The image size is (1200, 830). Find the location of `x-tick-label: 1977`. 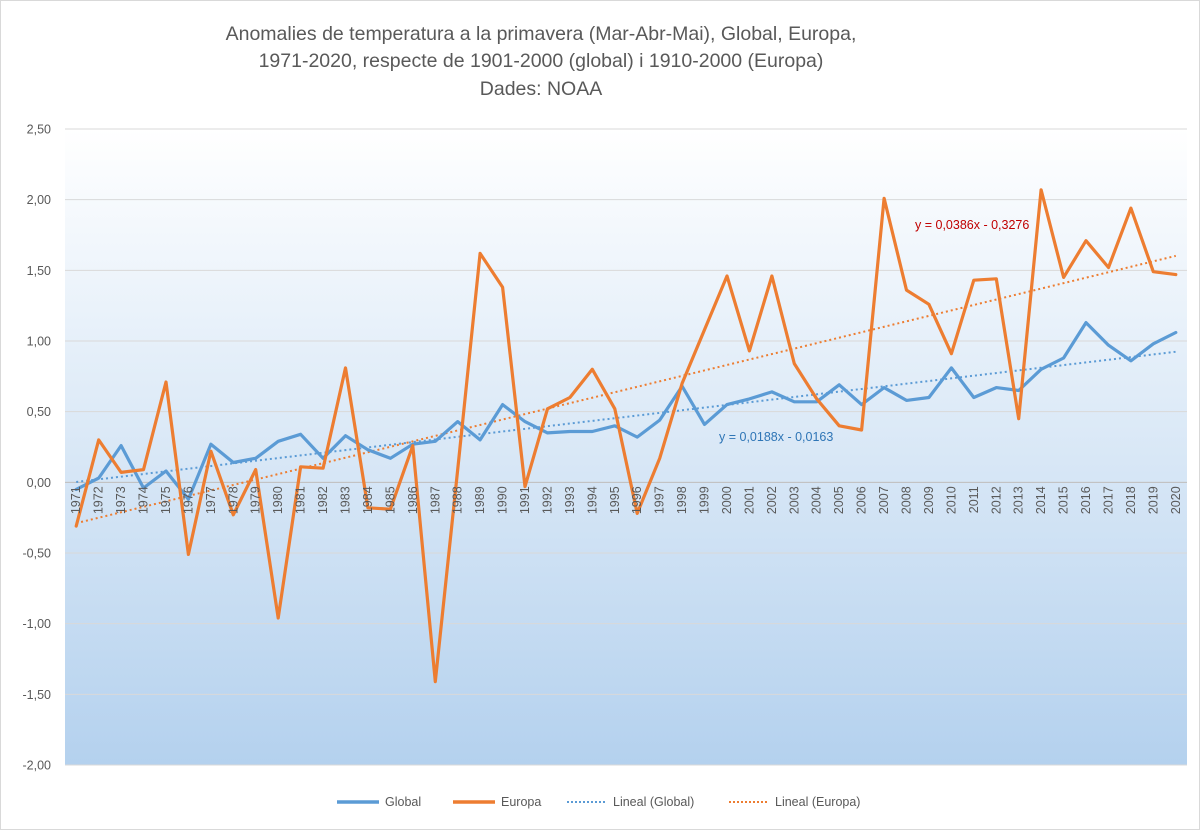

x-tick-label: 1977 is located at coordinates (211, 500).